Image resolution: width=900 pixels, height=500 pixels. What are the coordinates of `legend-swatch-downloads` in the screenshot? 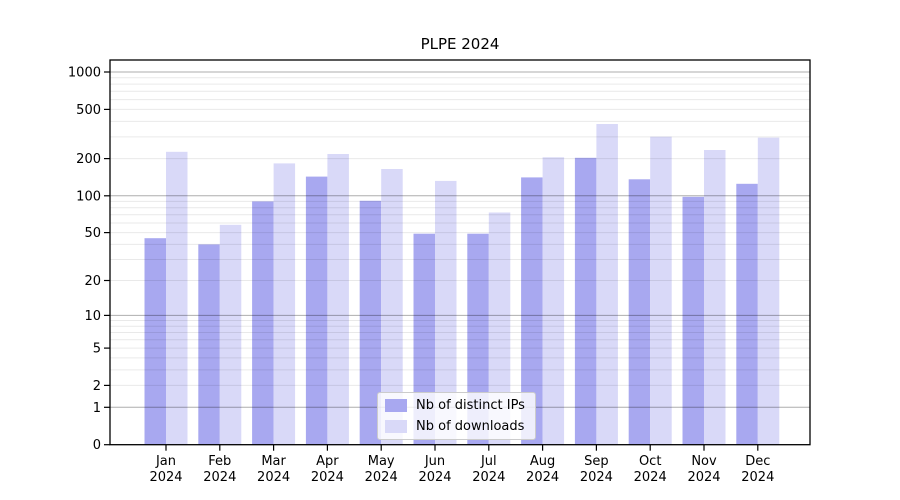 It's located at (396, 426).